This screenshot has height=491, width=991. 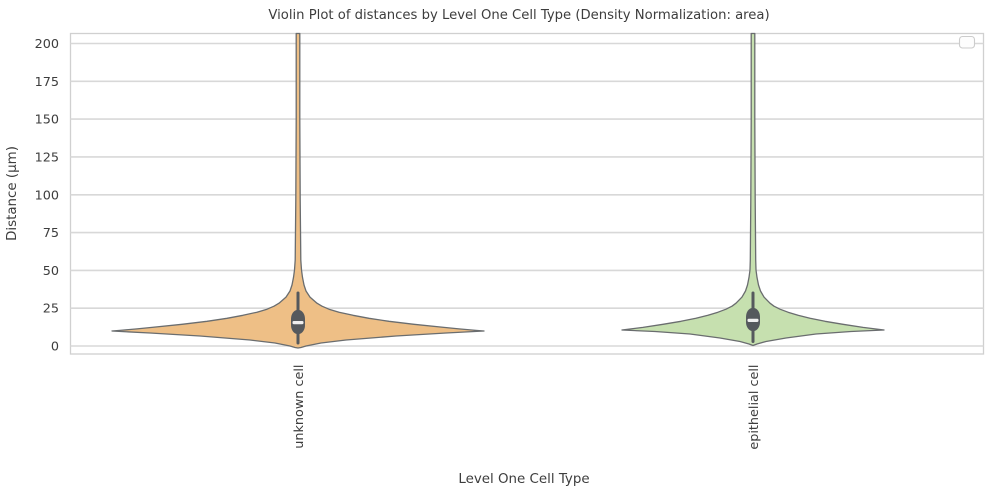 I want to click on x-tick-epithelial-cell: epithelial cell, so click(x=754, y=407).